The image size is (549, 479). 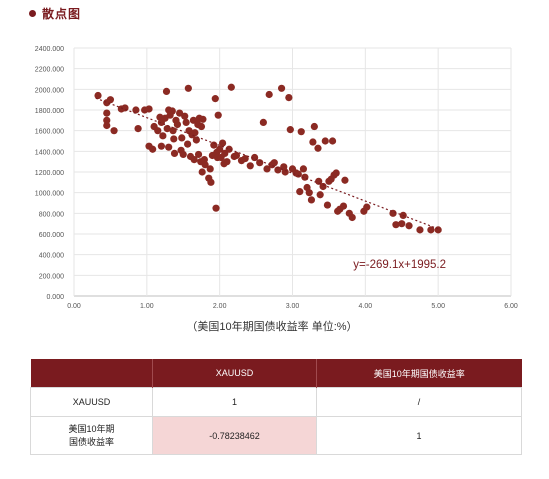 What do you see at coordinates (234, 373) in the screenshot?
I see `table-header-cell: XAUUSD` at bounding box center [234, 373].